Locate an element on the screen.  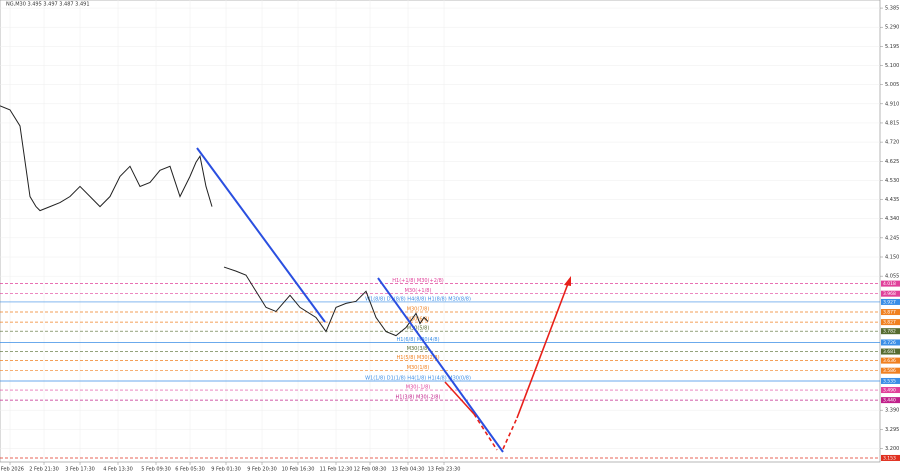
level-label: M30(-1/8) is located at coordinates (418, 388).